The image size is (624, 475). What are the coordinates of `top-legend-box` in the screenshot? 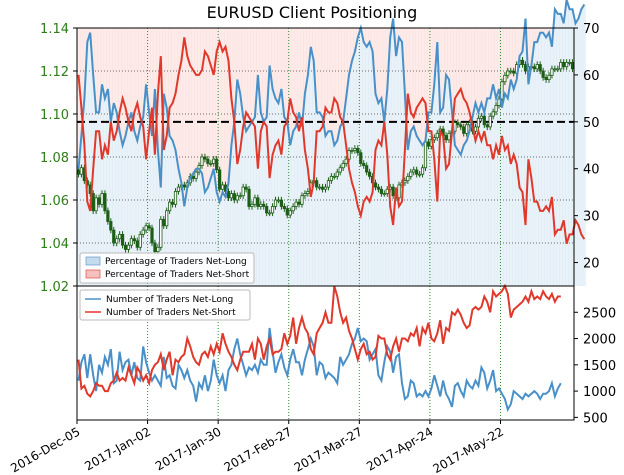 It's located at (167, 268).